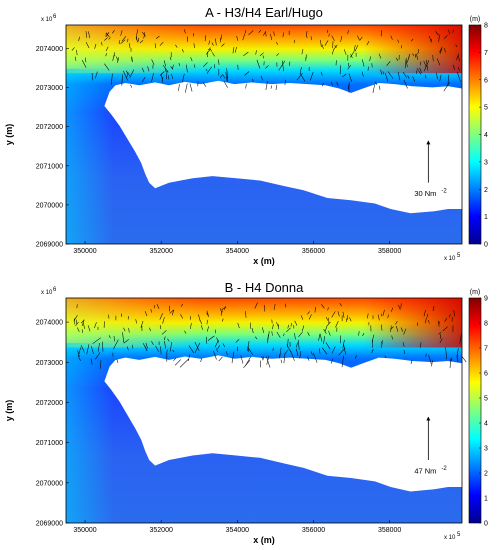 The width and height of the screenshot is (497, 550). What do you see at coordinates (237, 530) in the screenshot?
I see `x-tick-label: 354000` at bounding box center [237, 530].